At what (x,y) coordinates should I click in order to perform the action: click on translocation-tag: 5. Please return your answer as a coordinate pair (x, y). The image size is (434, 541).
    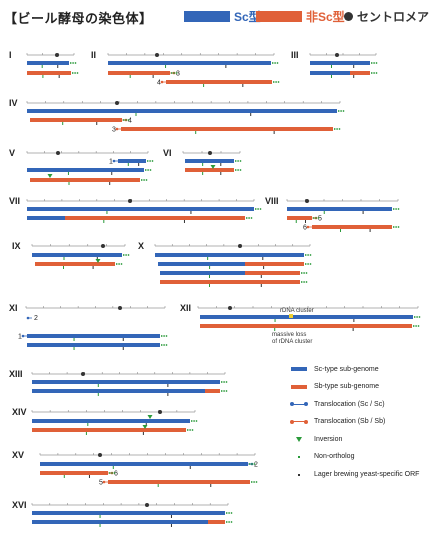
    Looking at the image, I should click on (101, 483).